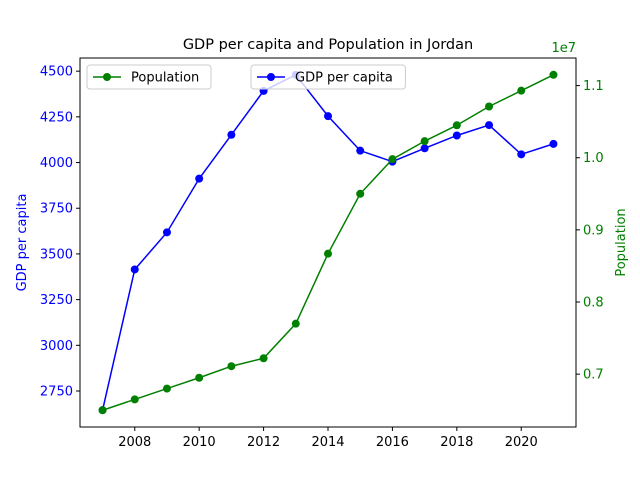 The image size is (640, 480). Describe the element at coordinates (392, 442) in the screenshot. I see `x-tick-label: 2016` at that location.